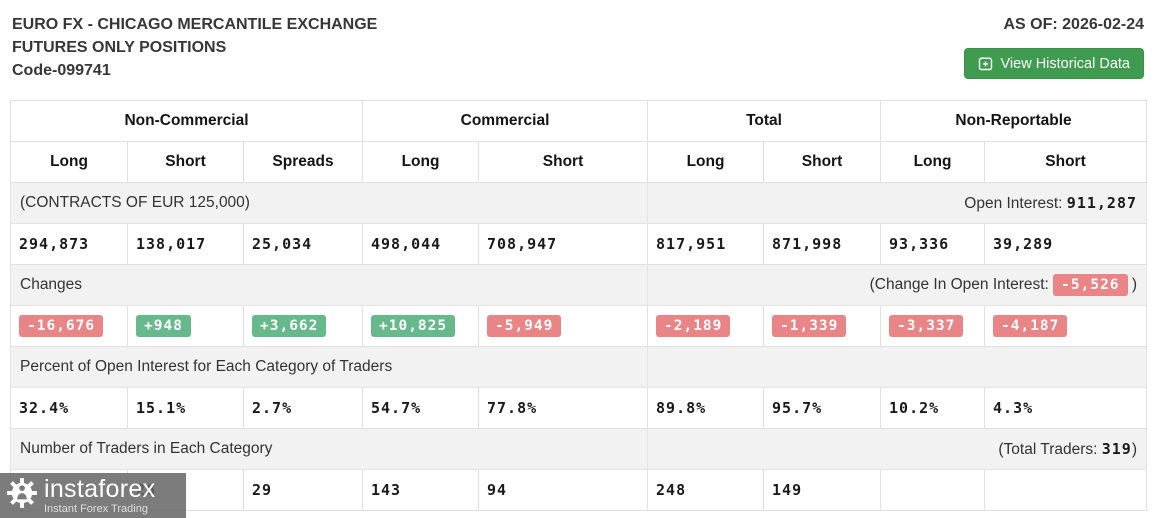 Image resolution: width=1156 pixels, height=518 pixels. I want to click on percent-section-empty, so click(897, 367).